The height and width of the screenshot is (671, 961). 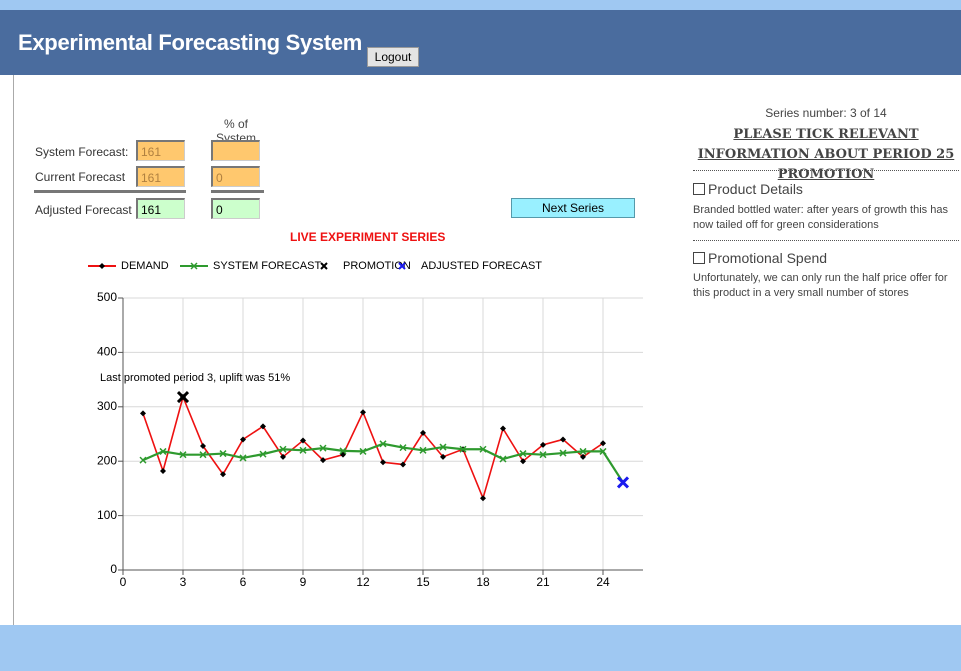 I want to click on form-label: Adjusted Forecast, so click(x=83, y=210).